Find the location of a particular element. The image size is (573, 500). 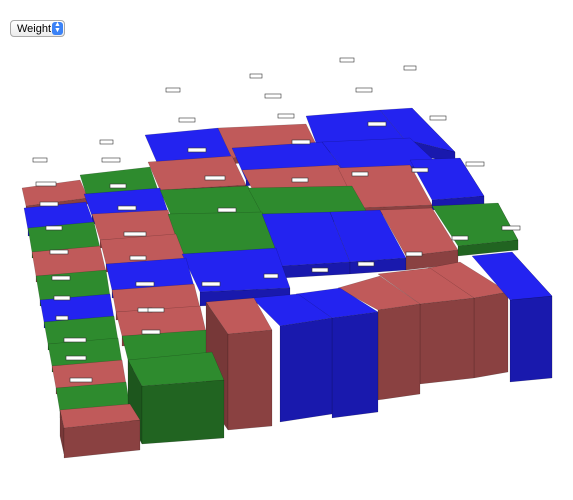

treemap-block-39-front is located at coordinates (399, 352).